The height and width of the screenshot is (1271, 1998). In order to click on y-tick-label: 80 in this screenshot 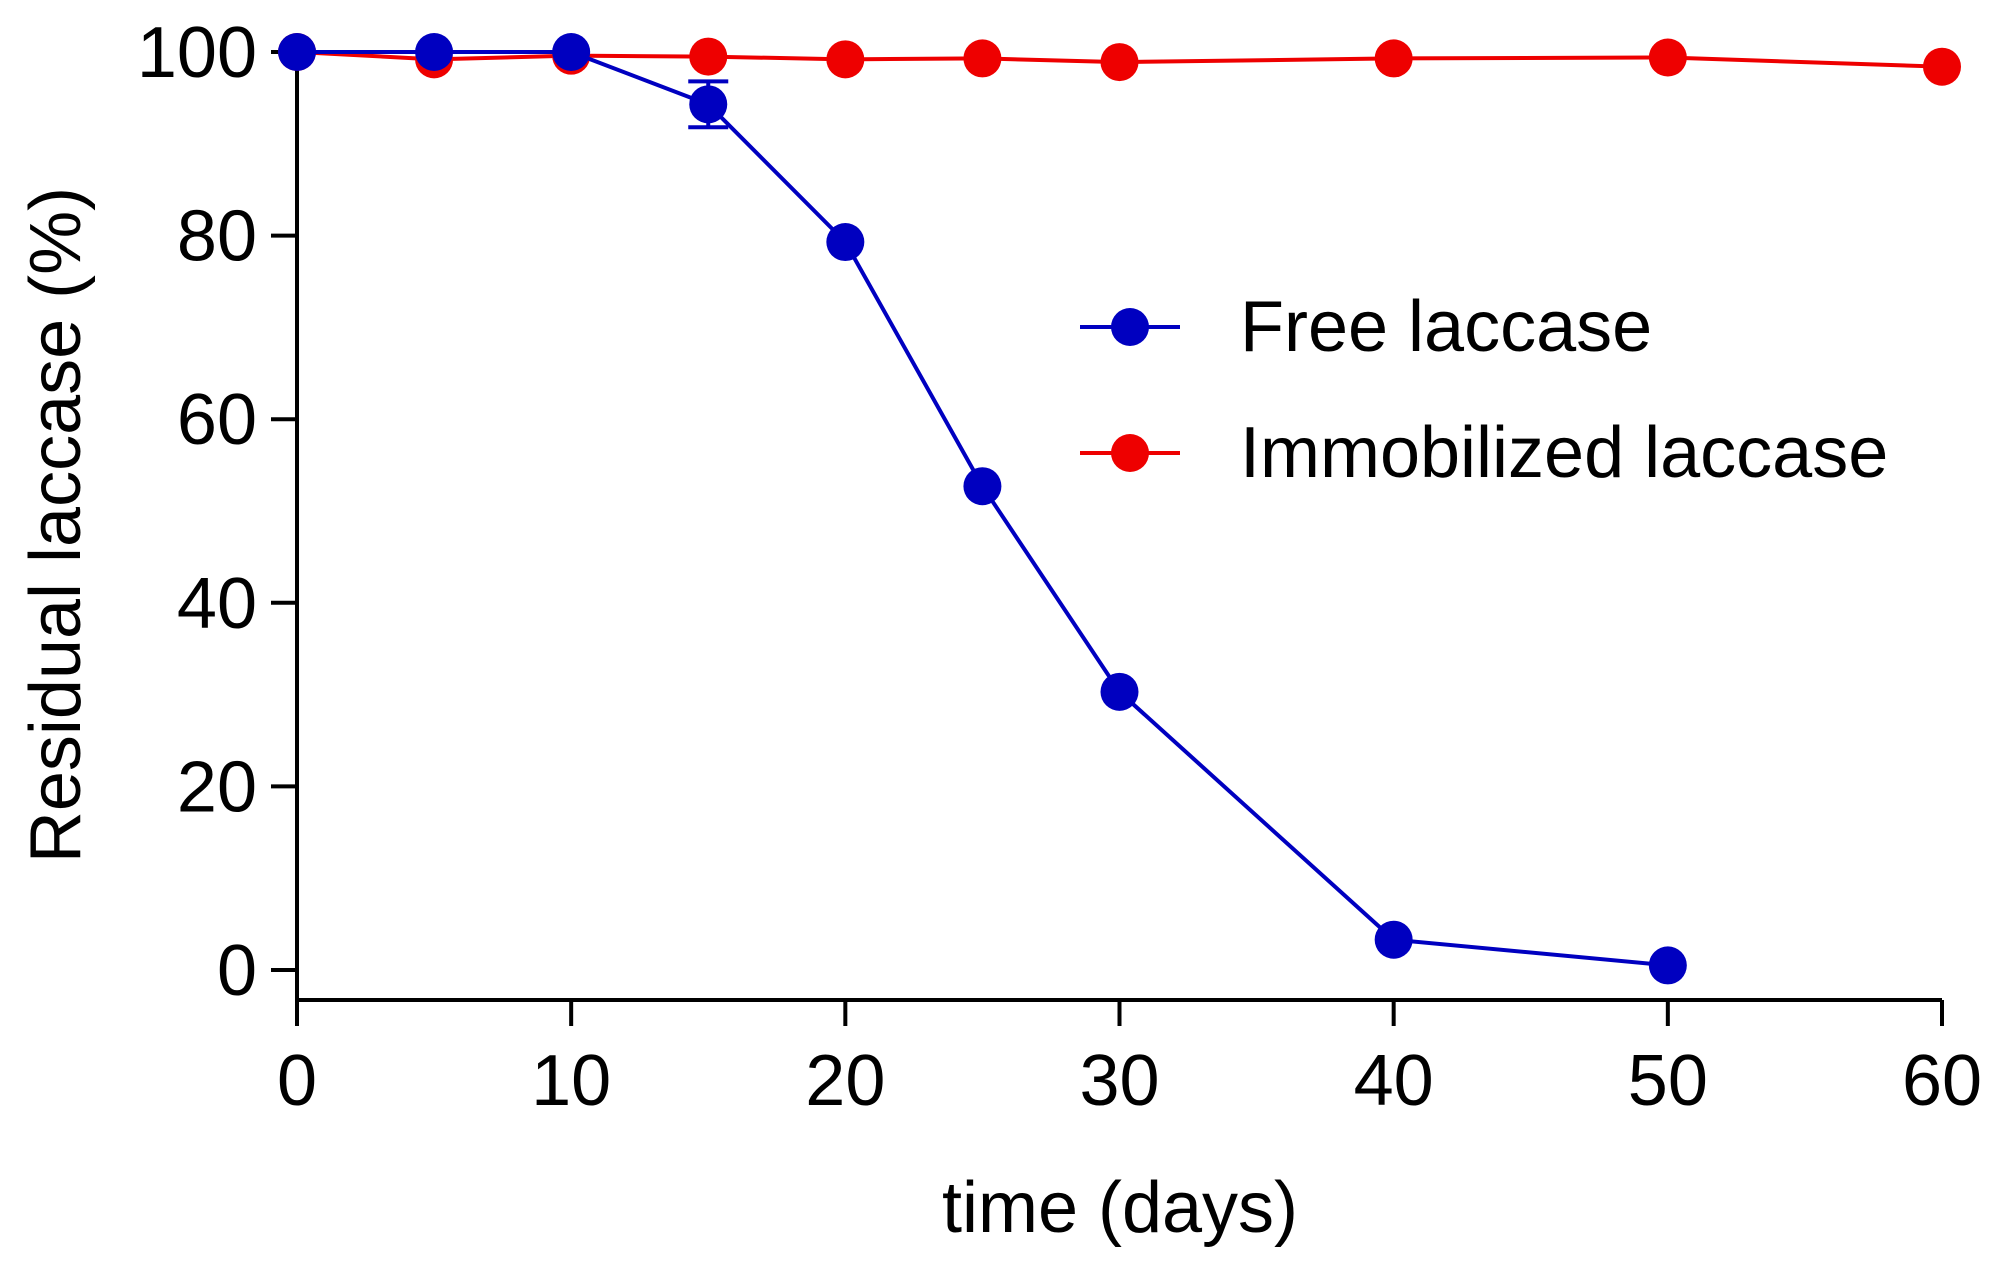, I will do `click(217, 237)`.